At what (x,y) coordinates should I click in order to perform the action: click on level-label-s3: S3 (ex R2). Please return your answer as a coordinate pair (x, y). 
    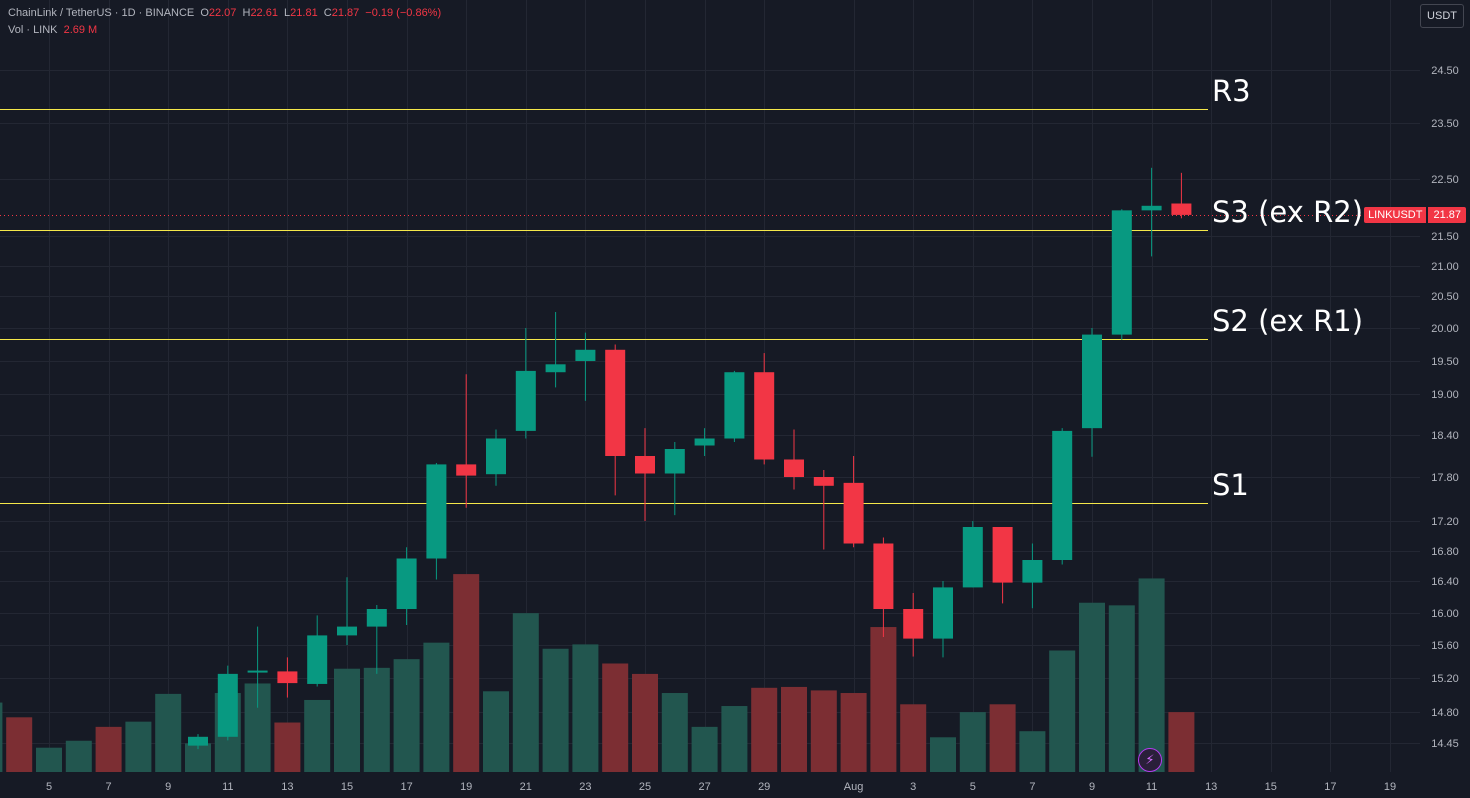
    Looking at the image, I should click on (1288, 211).